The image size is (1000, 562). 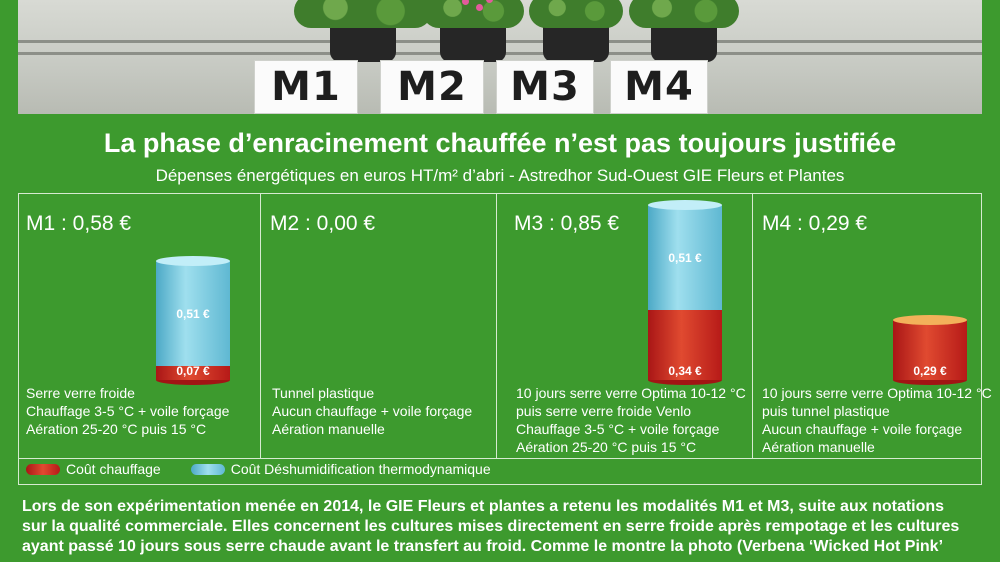 I want to click on tag-m3: M3, so click(x=545, y=87).